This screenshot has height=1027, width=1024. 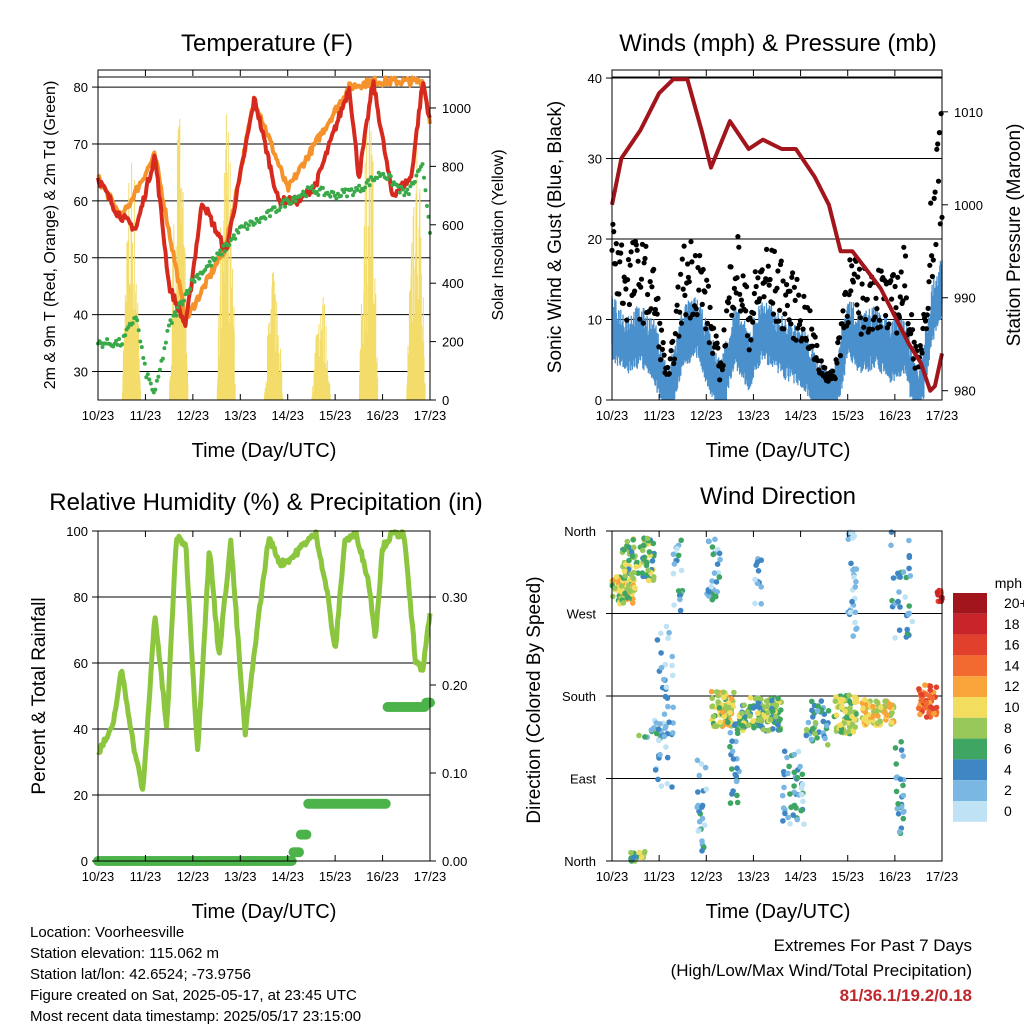 I want to click on winds-series, so click(x=777, y=238).